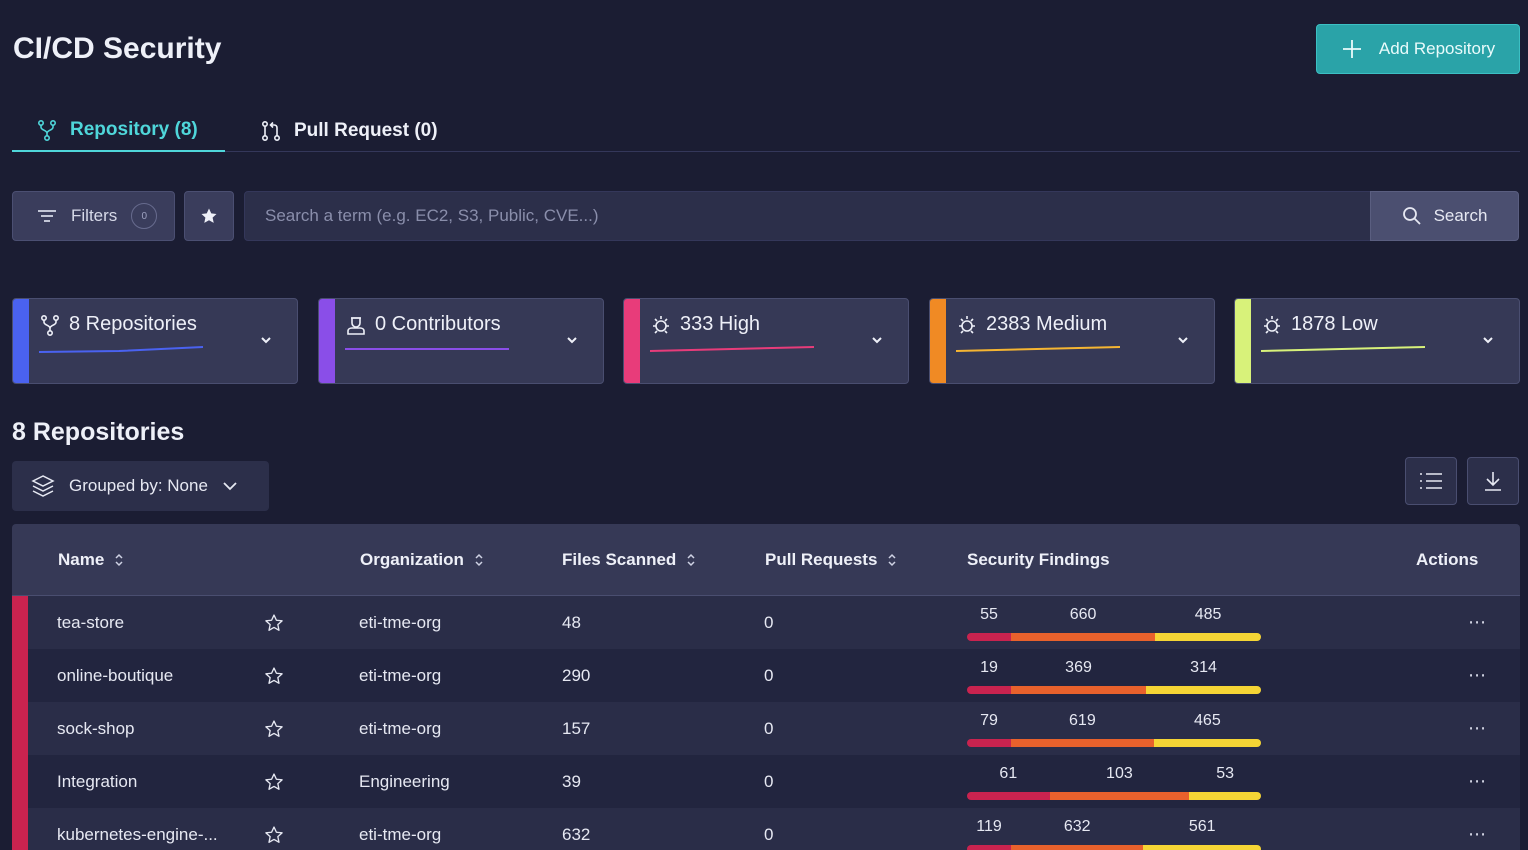 This screenshot has height=850, width=1528. What do you see at coordinates (1119, 773) in the screenshot?
I see `findings-medium-count: 103` at bounding box center [1119, 773].